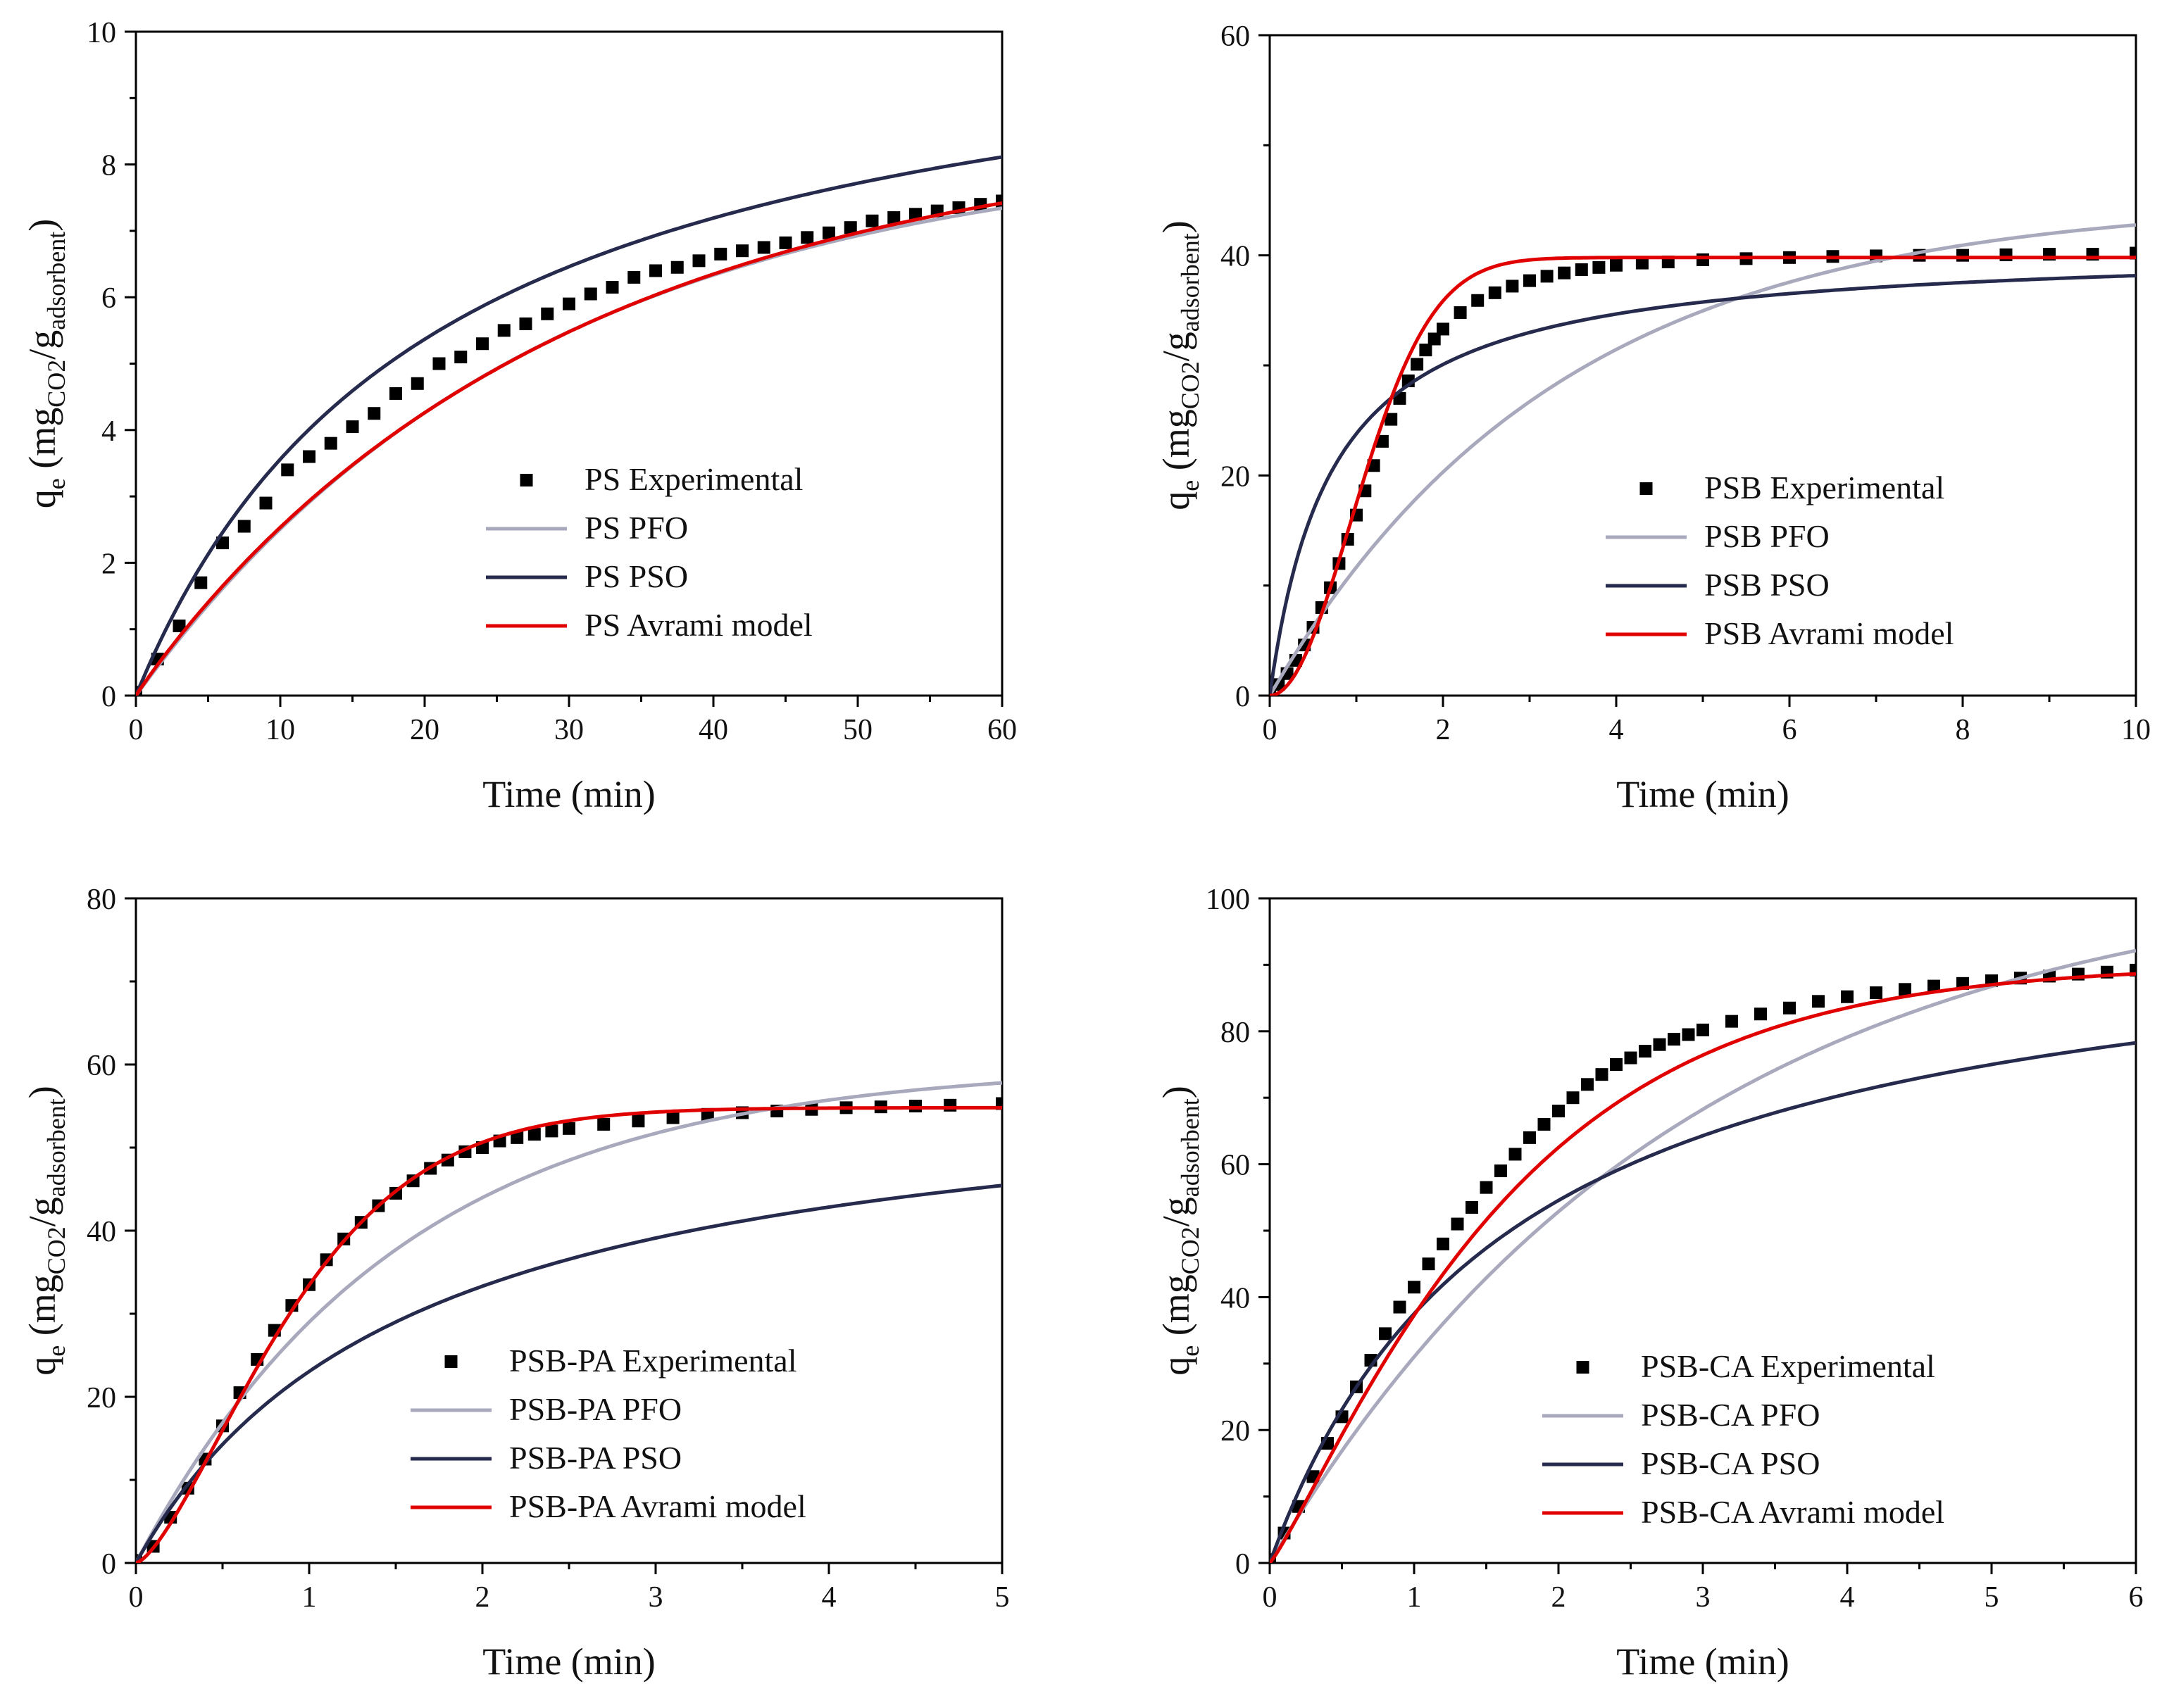 The height and width of the screenshot is (1708, 2162). I want to click on series-line-pso, so click(569, 1373).